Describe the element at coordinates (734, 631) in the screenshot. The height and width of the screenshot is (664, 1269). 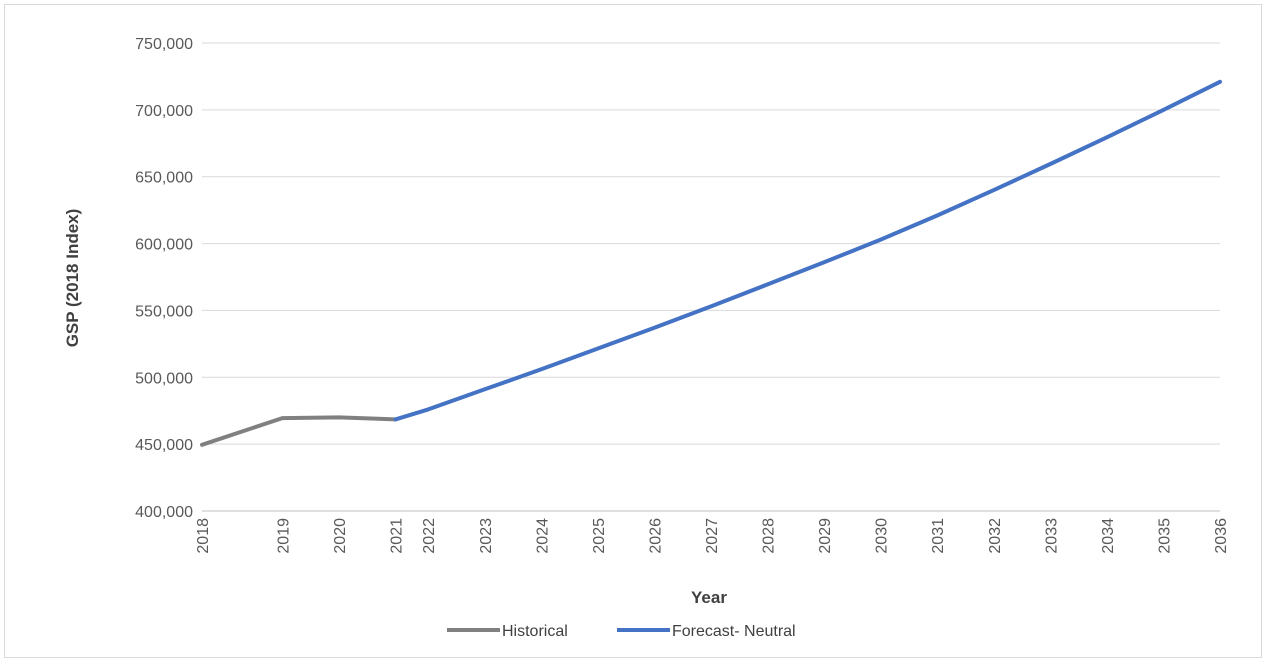
I see `legend-label-forecast: Forecast- Neutral` at that location.